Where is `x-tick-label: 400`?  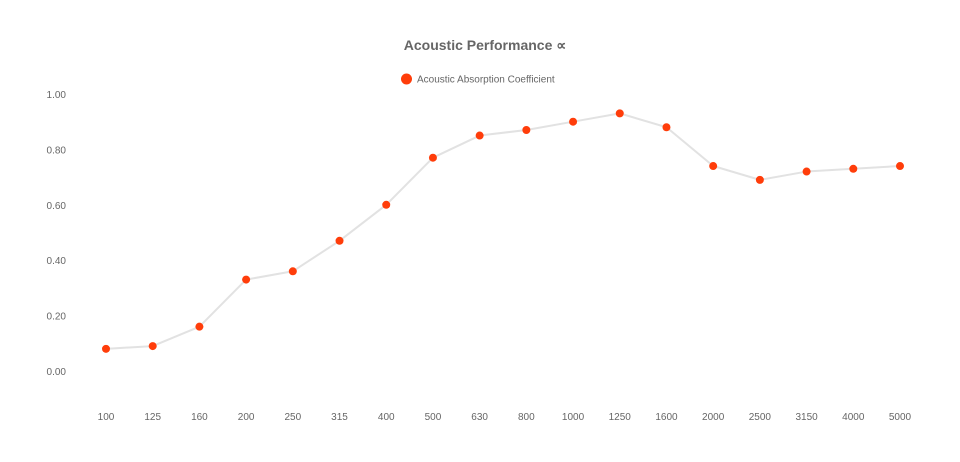
x-tick-label: 400 is located at coordinates (386, 417).